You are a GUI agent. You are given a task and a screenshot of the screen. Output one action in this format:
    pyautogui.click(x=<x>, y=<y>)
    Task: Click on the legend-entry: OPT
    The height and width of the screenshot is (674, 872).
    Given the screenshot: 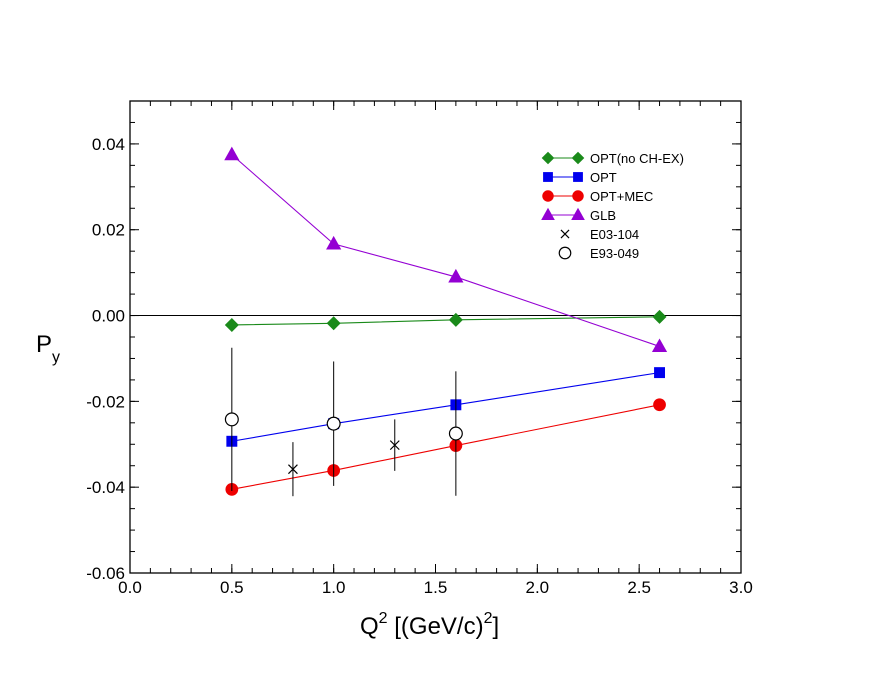 What is the action you would take?
    pyautogui.click(x=580, y=177)
    